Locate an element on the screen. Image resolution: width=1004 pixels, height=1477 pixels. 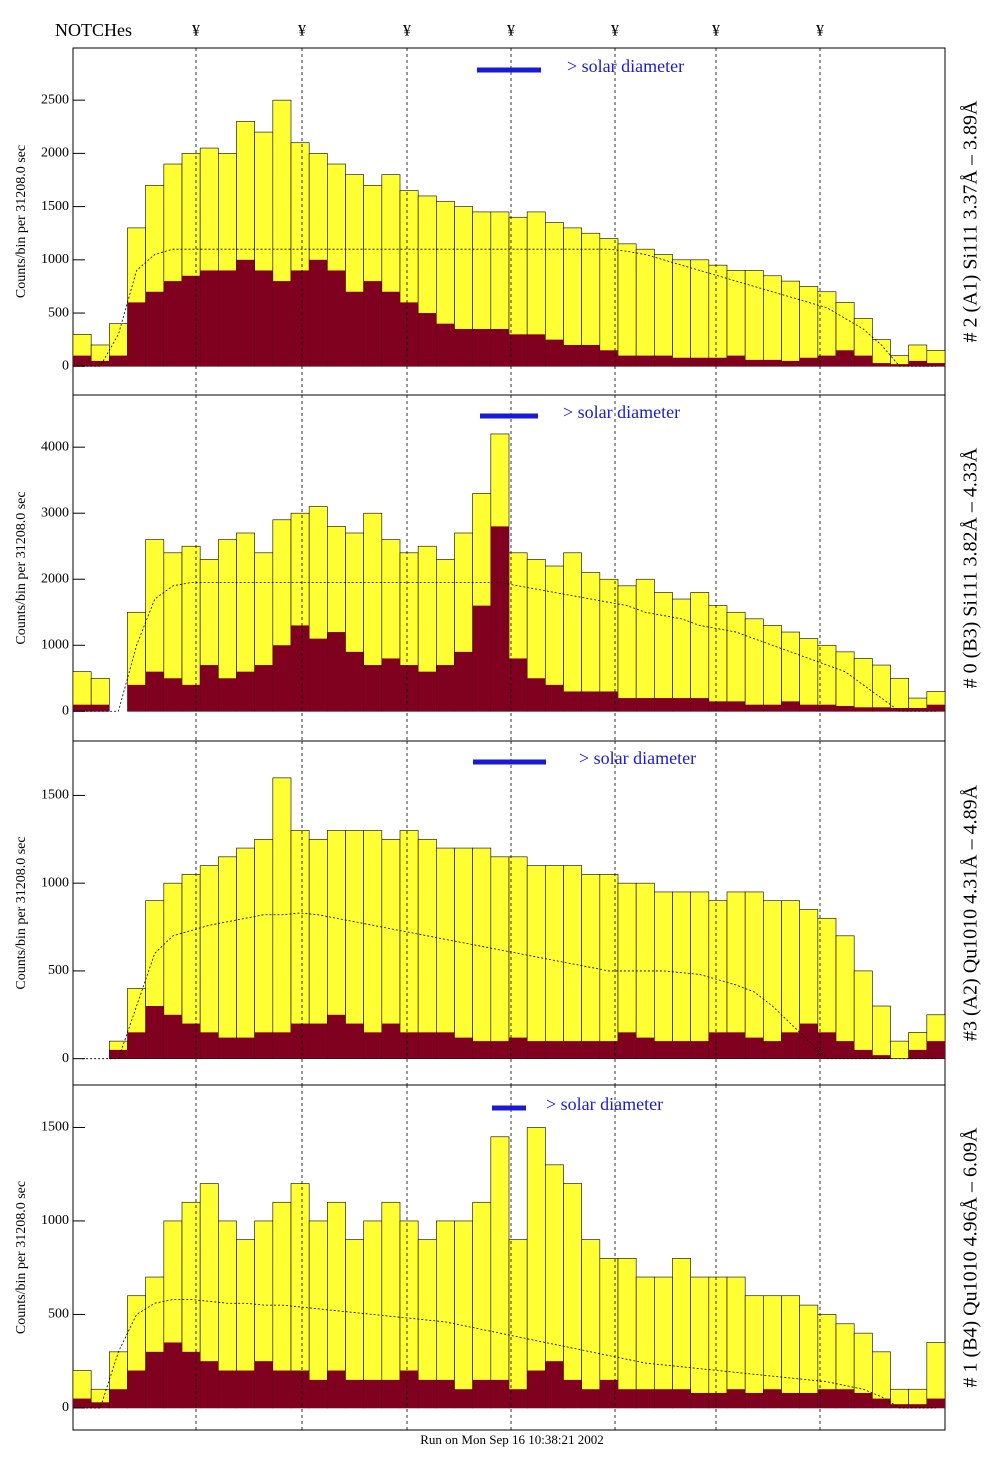
y-axis-label: Counts/bin per 31208.0 sec is located at coordinates (21, 1257).